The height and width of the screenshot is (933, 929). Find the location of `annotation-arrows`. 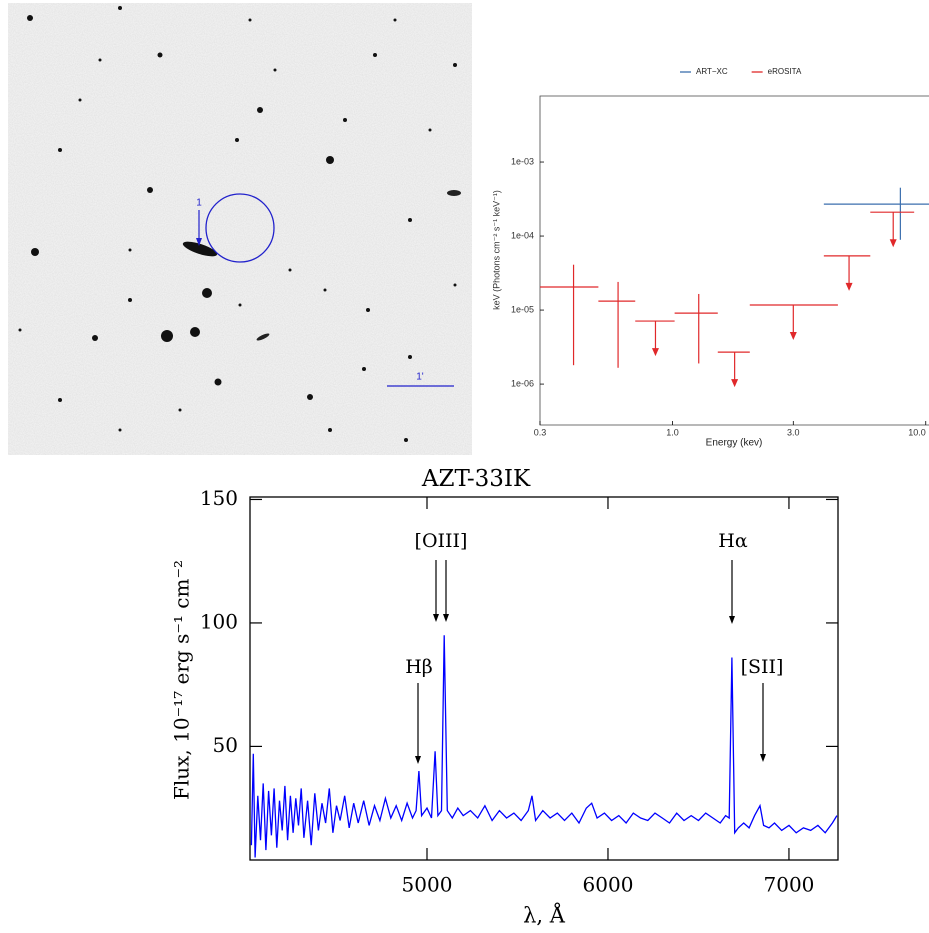

annotation-arrows is located at coordinates (590, 660).